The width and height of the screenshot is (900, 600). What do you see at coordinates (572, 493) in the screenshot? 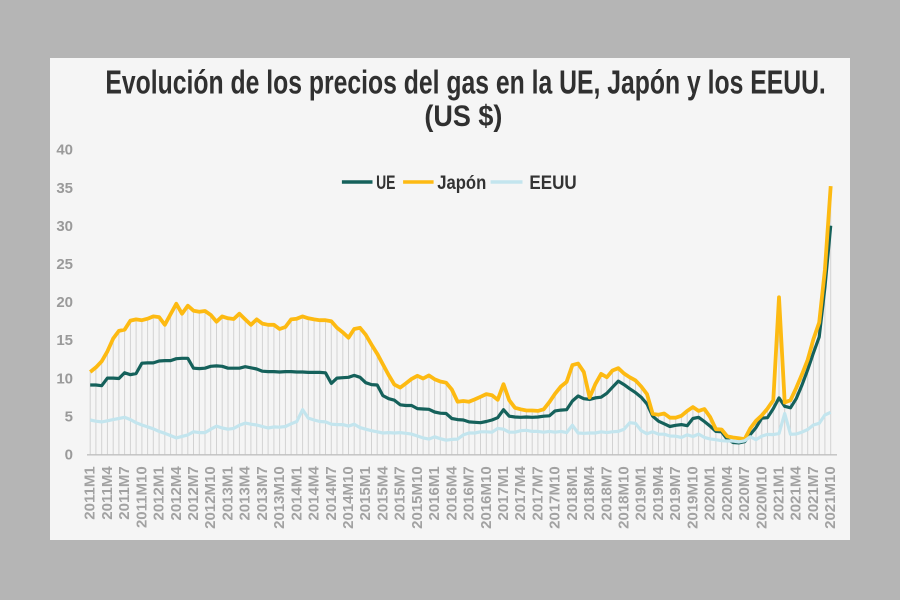
I see `svg-text: 2018M1` at bounding box center [572, 493].